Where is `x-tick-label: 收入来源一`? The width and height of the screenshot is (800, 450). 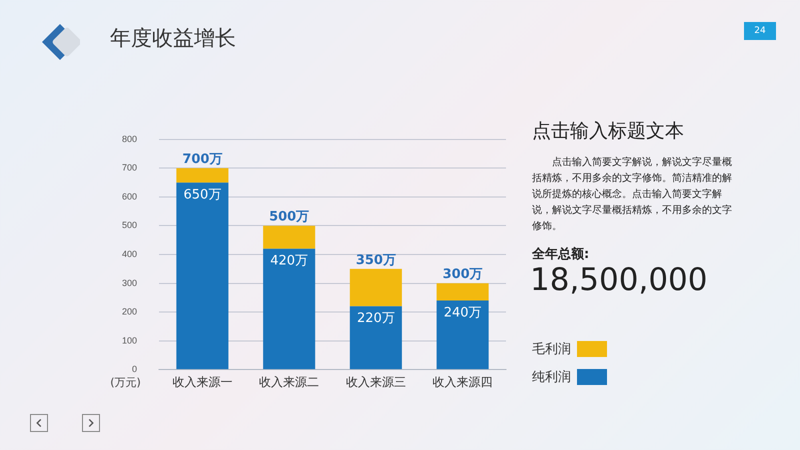
x-tick-label: 收入来源一 is located at coordinates (202, 382).